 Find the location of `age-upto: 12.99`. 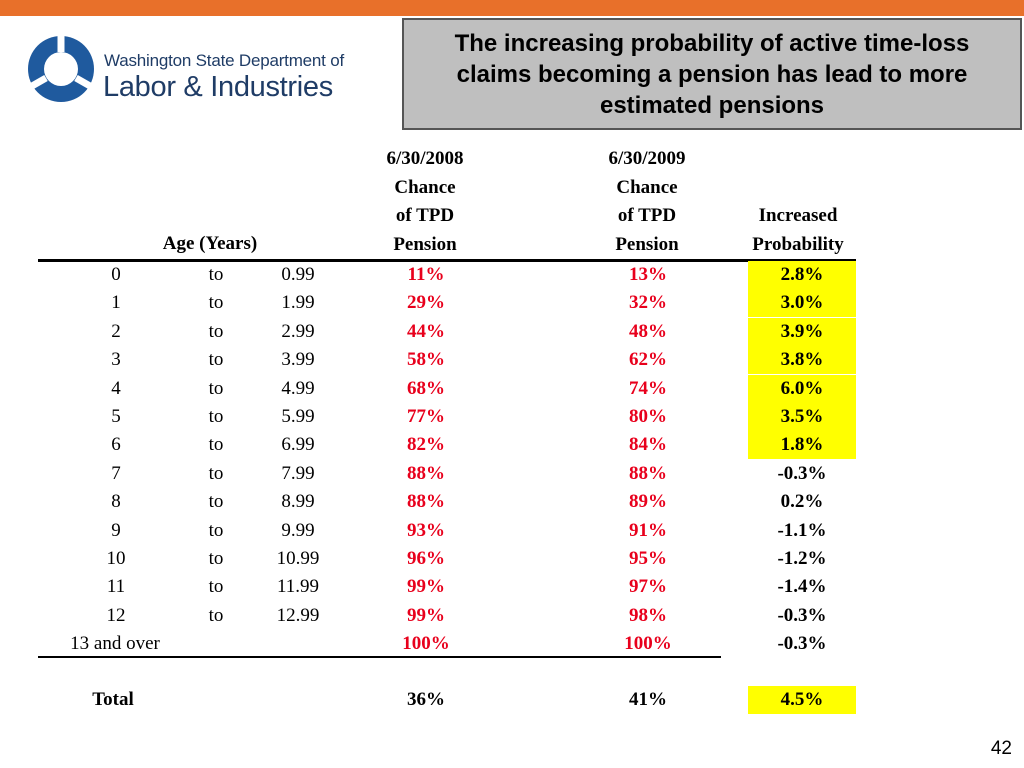

age-upto: 12.99 is located at coordinates (298, 615).